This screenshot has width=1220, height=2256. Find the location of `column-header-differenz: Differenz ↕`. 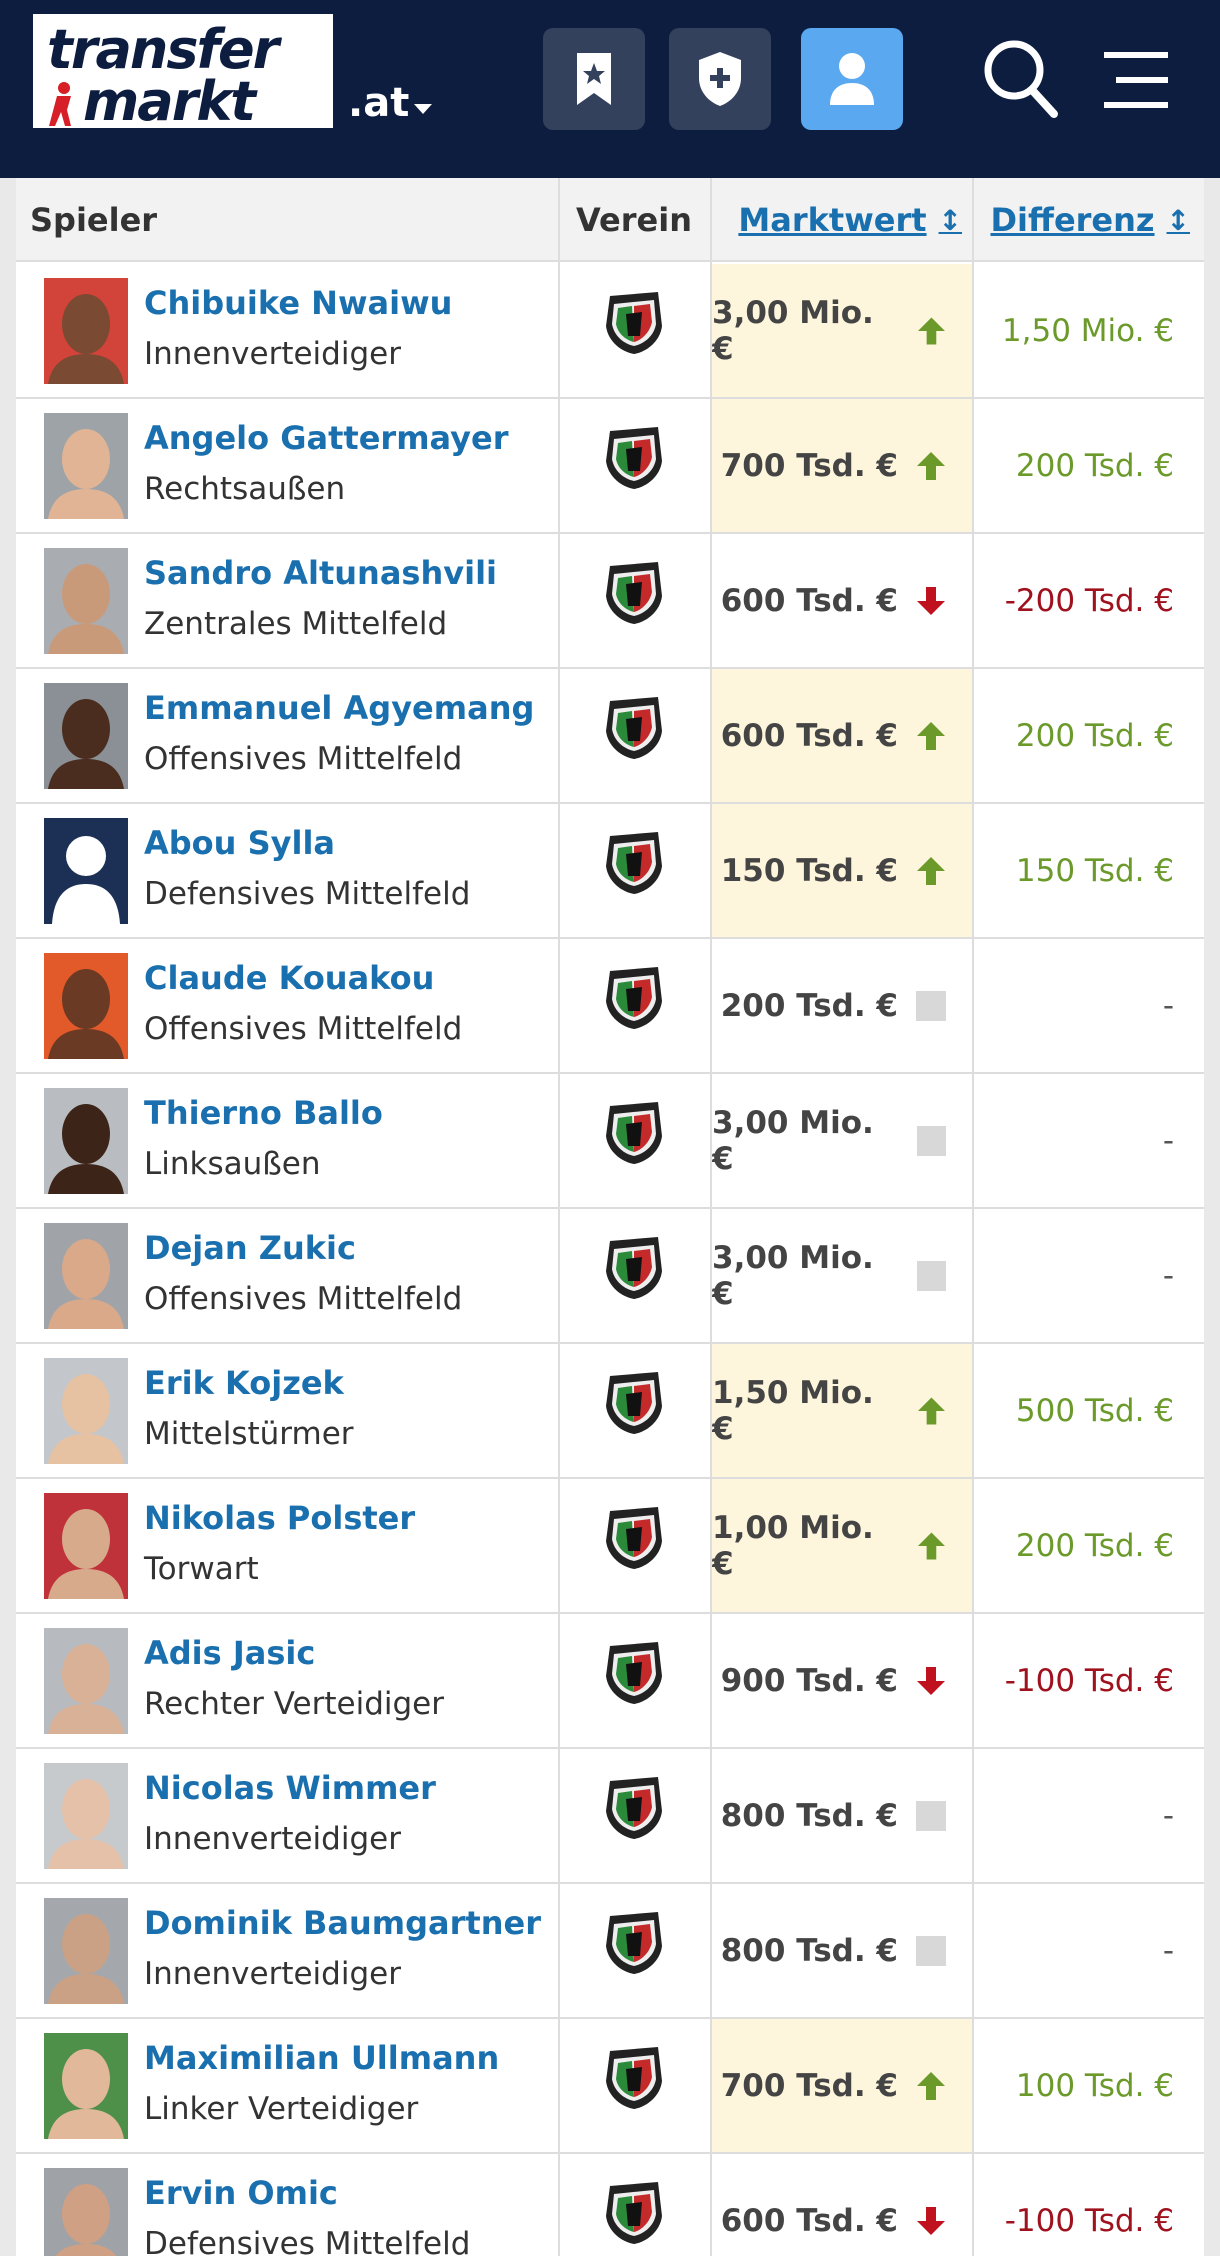

column-header-differenz: Differenz ↕ is located at coordinates (1089, 220).